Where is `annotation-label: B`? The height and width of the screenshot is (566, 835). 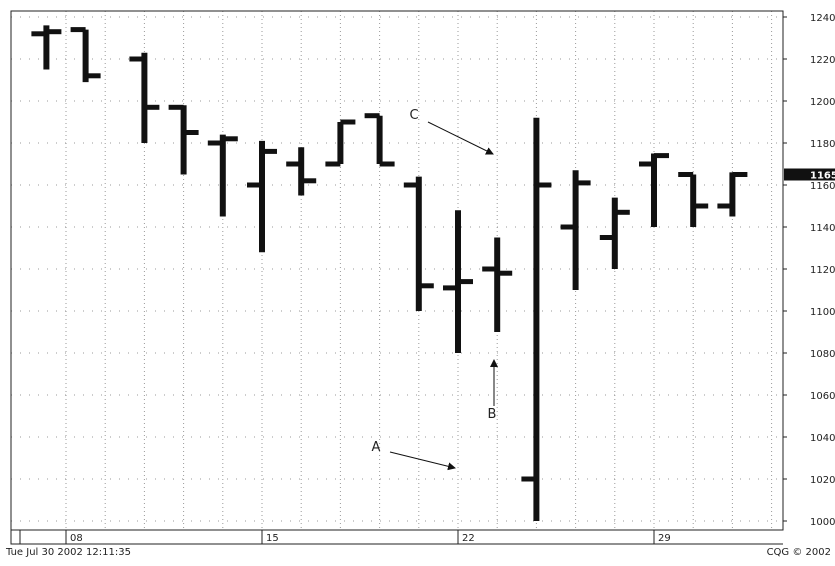 annotation-label: B is located at coordinates (492, 414).